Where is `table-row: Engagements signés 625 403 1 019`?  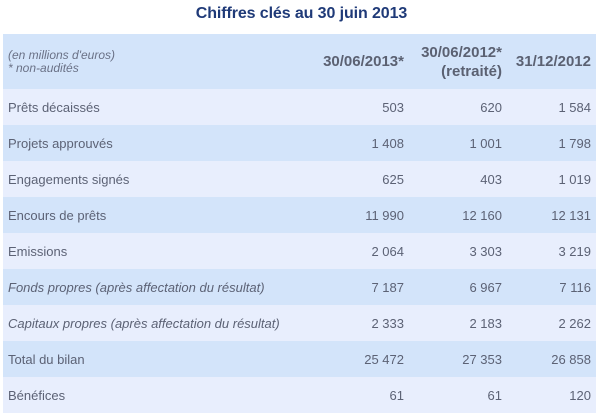 table-row: Engagements signés 625 403 1 019 is located at coordinates (299, 179).